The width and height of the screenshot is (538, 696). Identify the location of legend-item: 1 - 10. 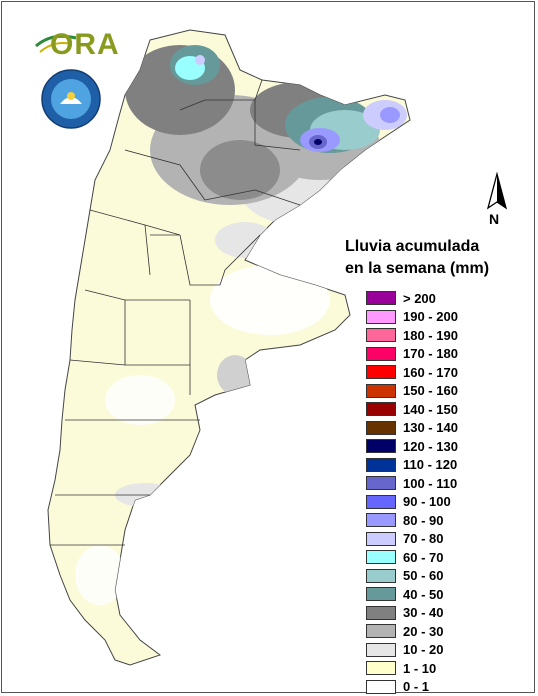
(412, 668).